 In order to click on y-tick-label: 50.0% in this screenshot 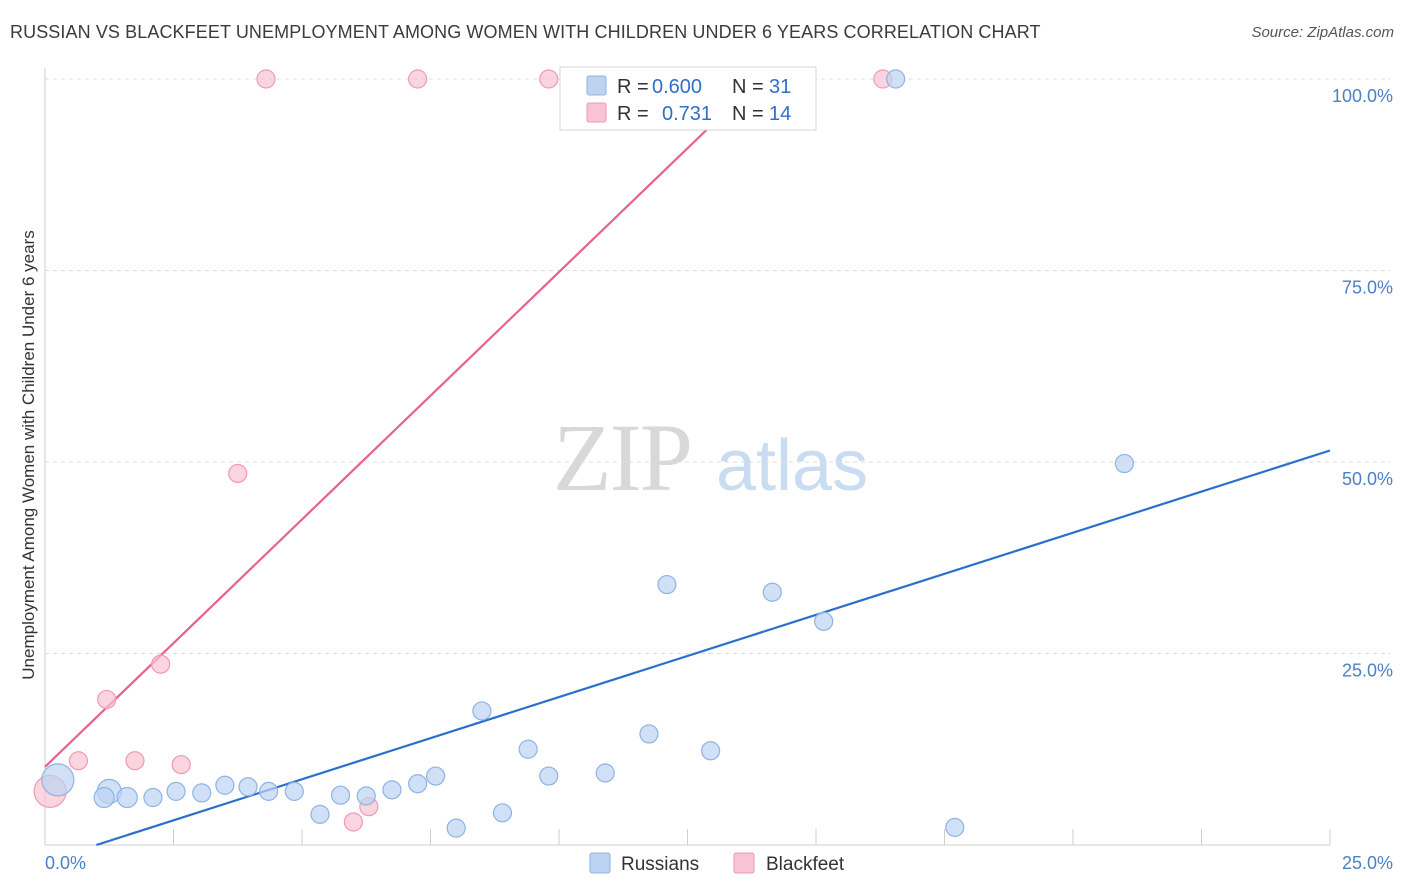, I will do `click(1367, 479)`.